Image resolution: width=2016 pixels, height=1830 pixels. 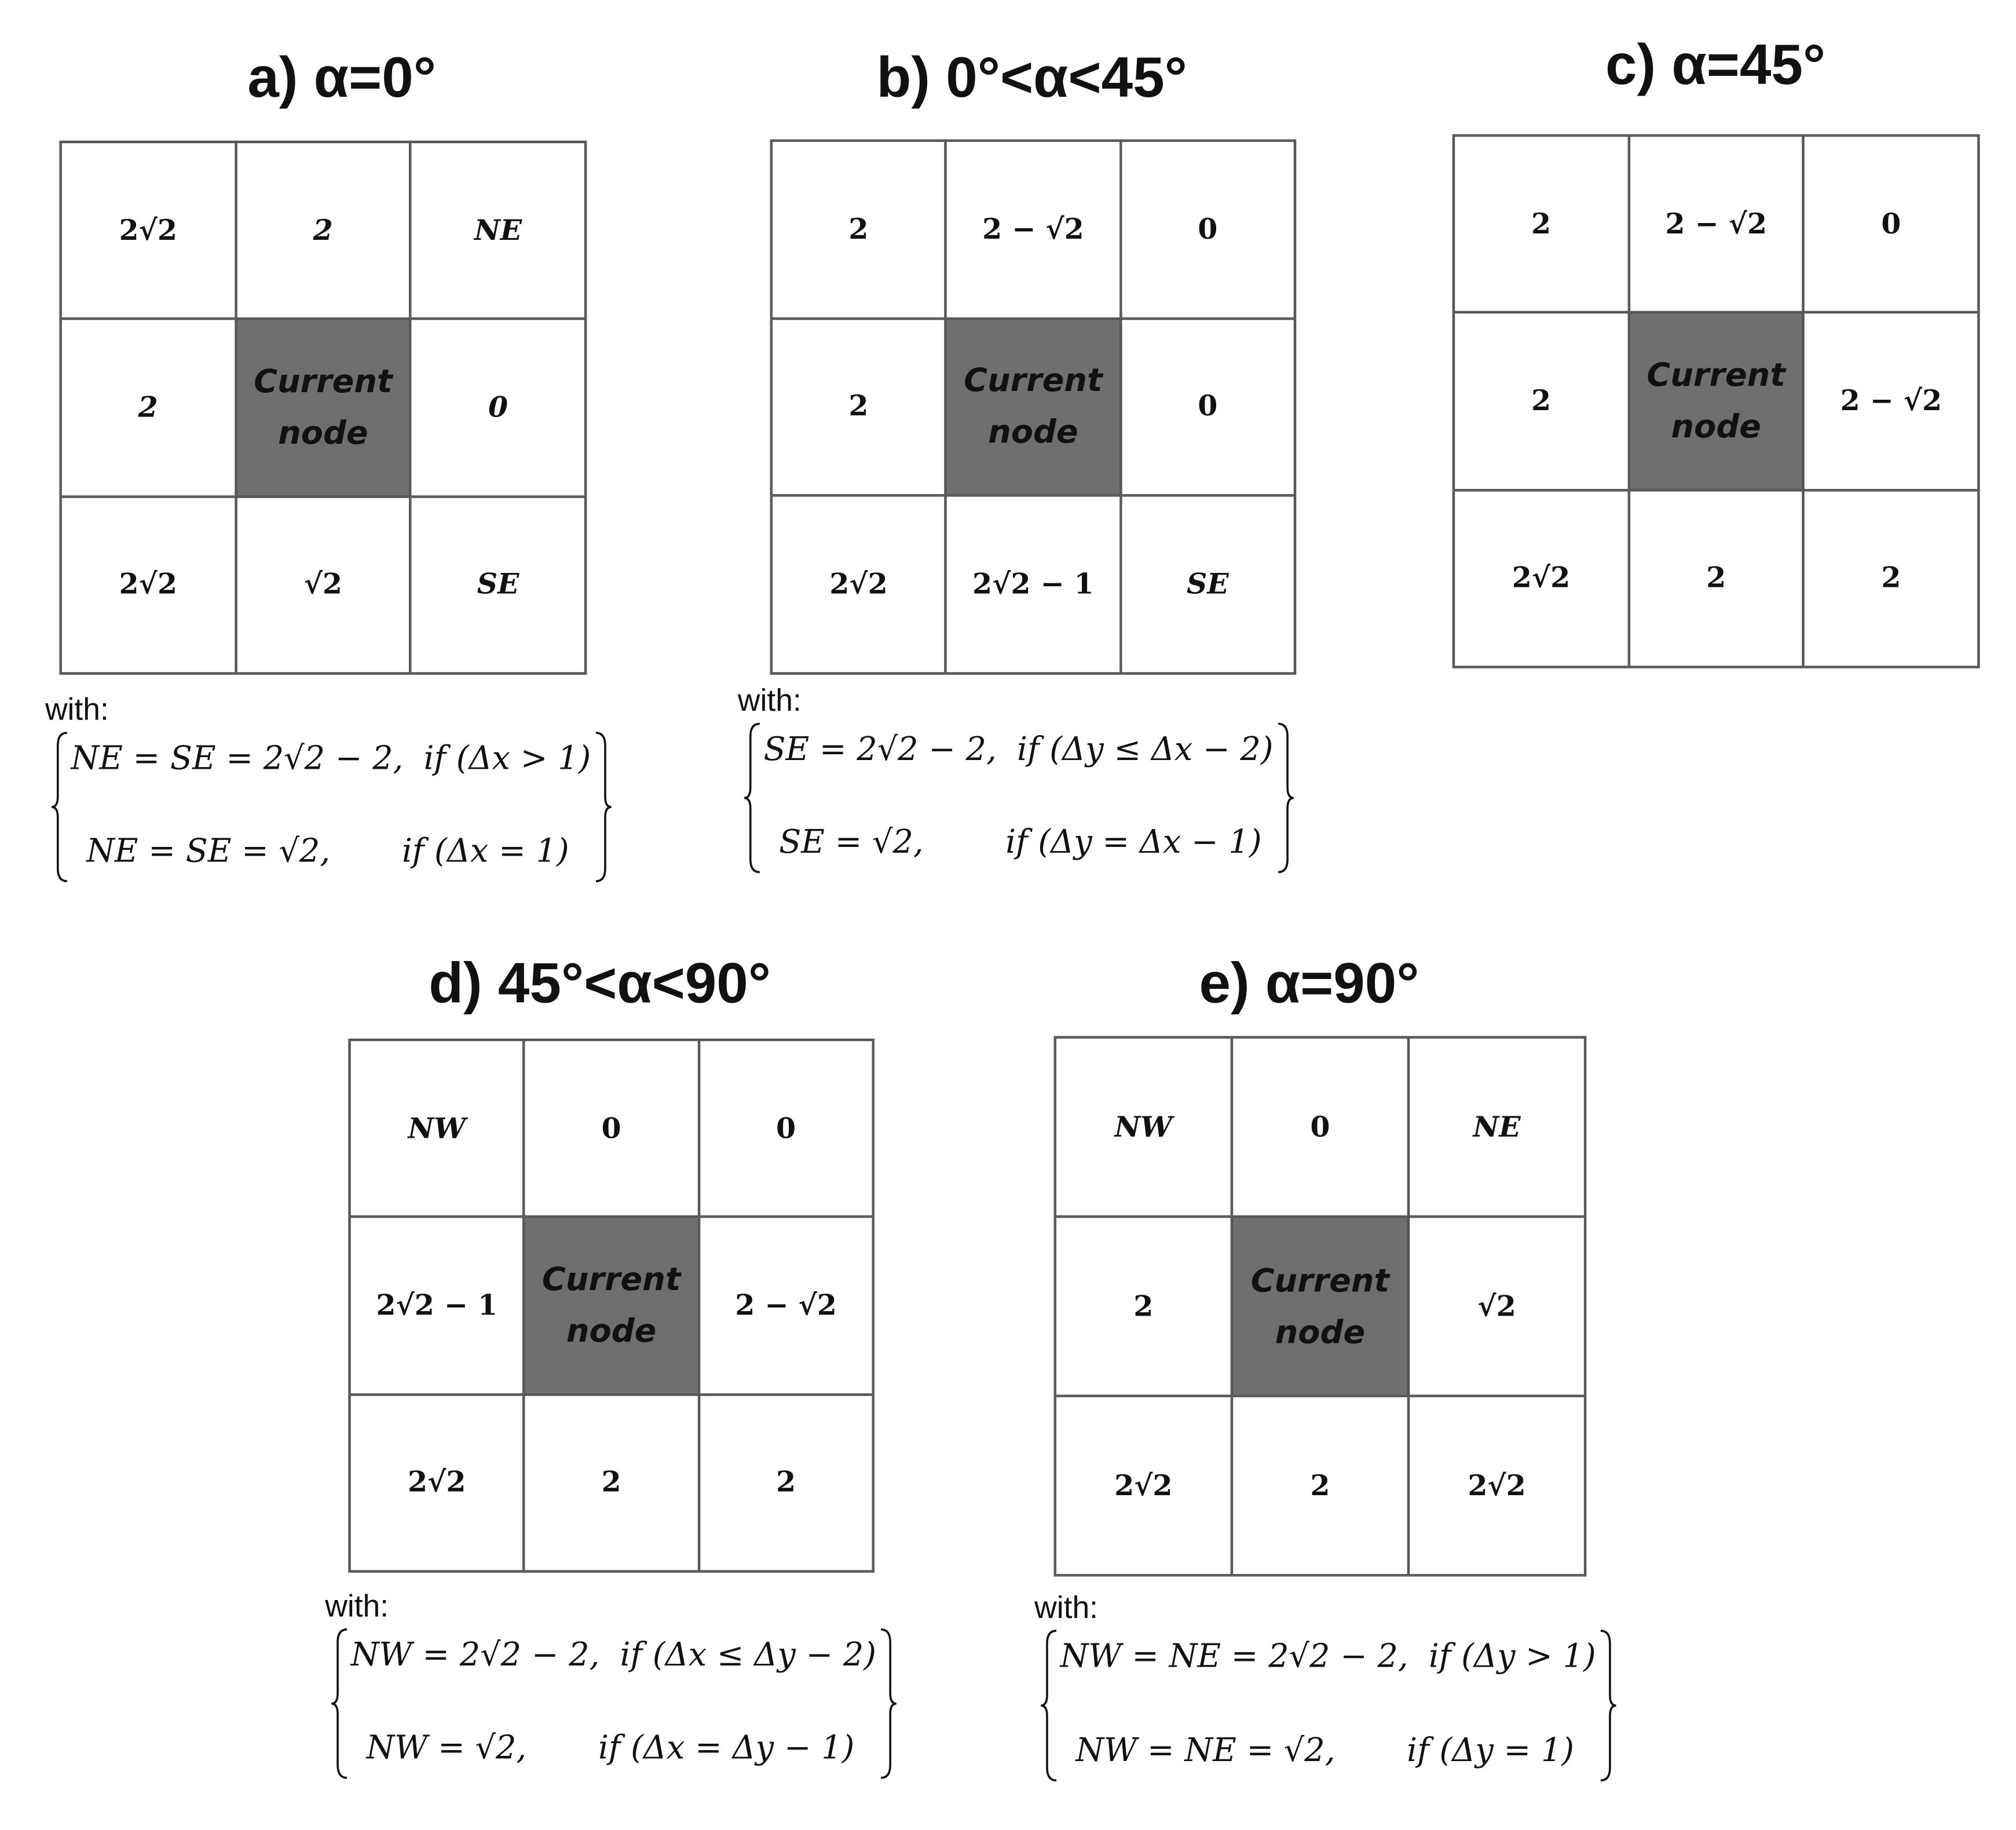 I want to click on grid-a: 2√2 2 NE 2 Current node 0 2√2 √2 SE, so click(x=323, y=407).